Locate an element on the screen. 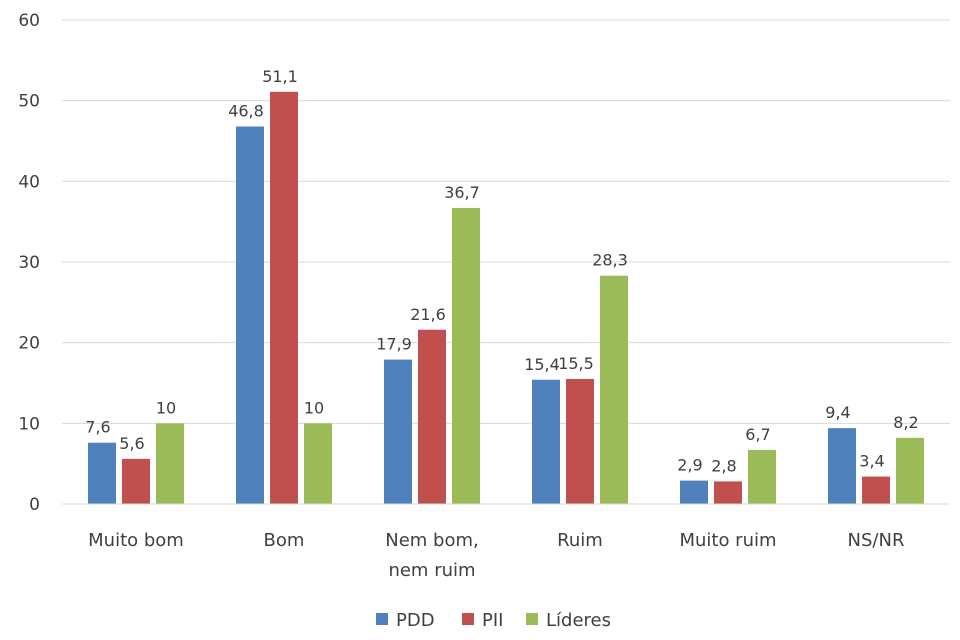 The width and height of the screenshot is (960, 640). legend-item-pdd: PDD is located at coordinates (405, 620).